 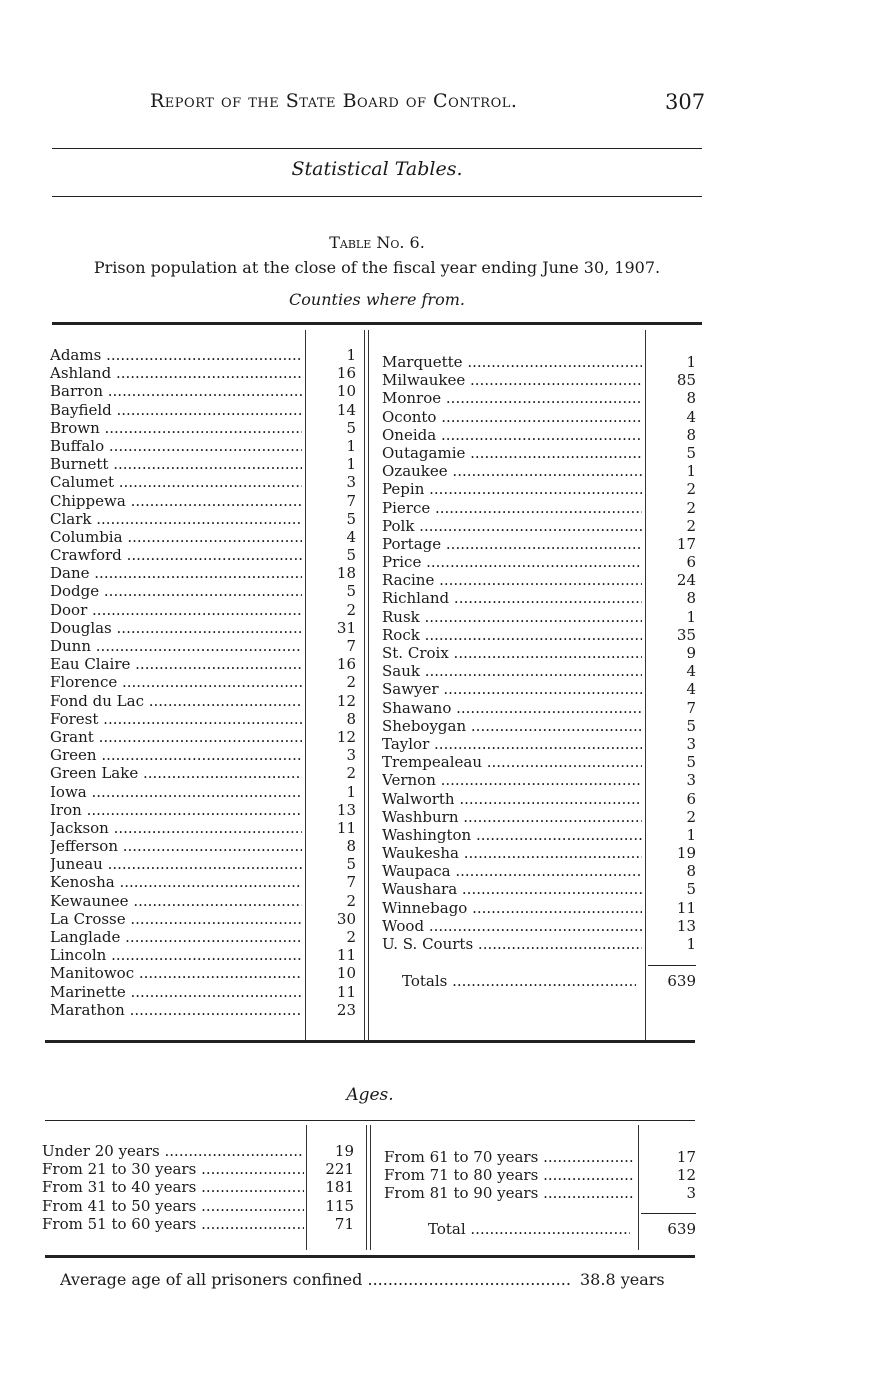 I want to click on row-value: 3, so click(x=351, y=482).